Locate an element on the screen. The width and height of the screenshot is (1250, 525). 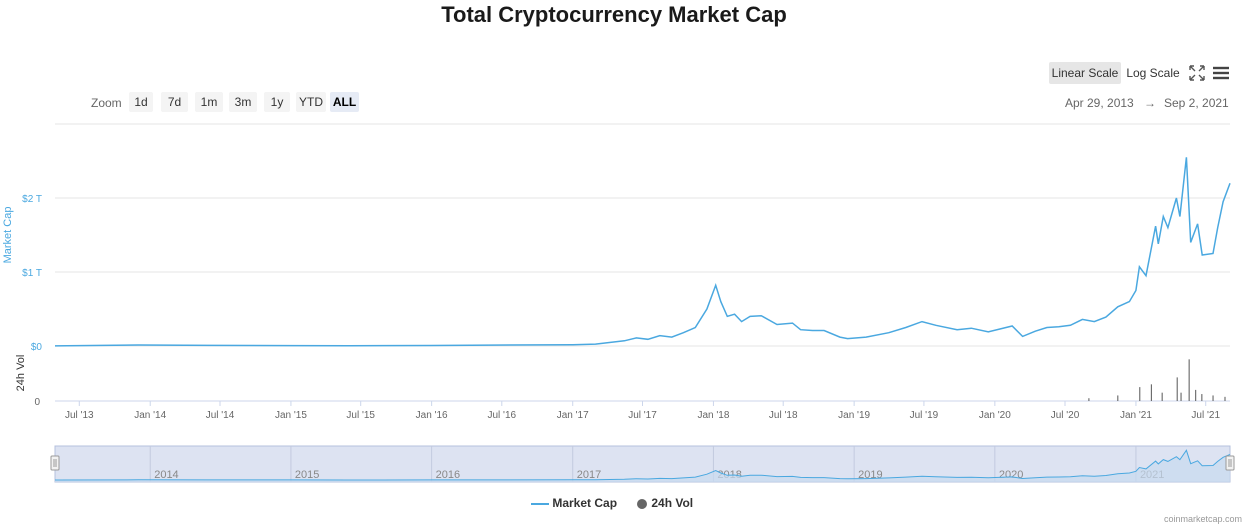
legend-dot-icon is located at coordinates (642, 503).